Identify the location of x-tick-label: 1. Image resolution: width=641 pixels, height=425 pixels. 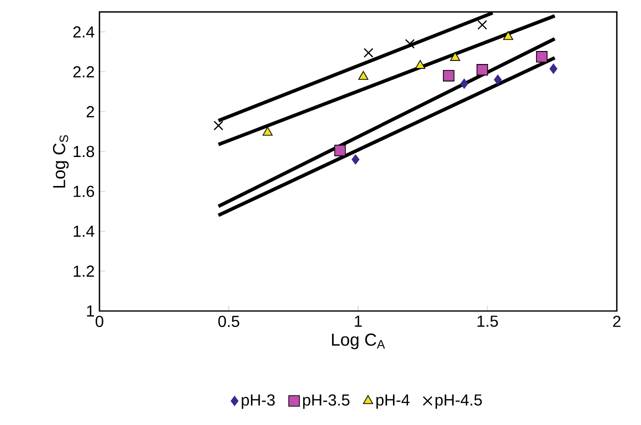
(358, 321).